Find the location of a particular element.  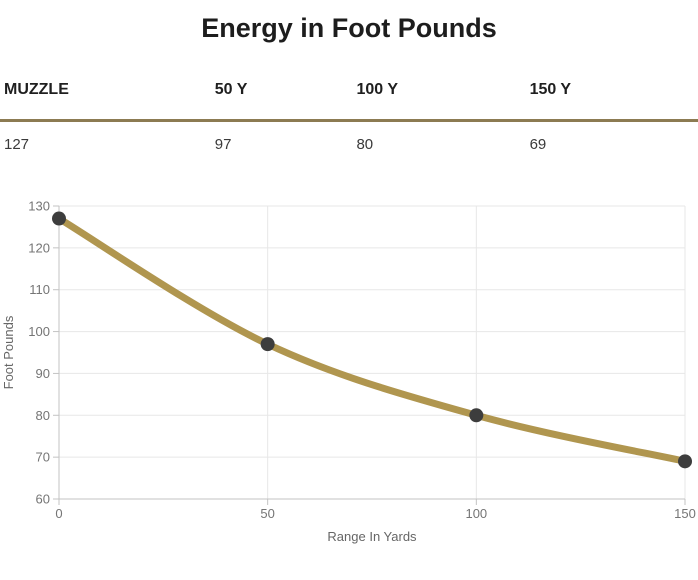

x-tick-label: 50 is located at coordinates (267, 513).